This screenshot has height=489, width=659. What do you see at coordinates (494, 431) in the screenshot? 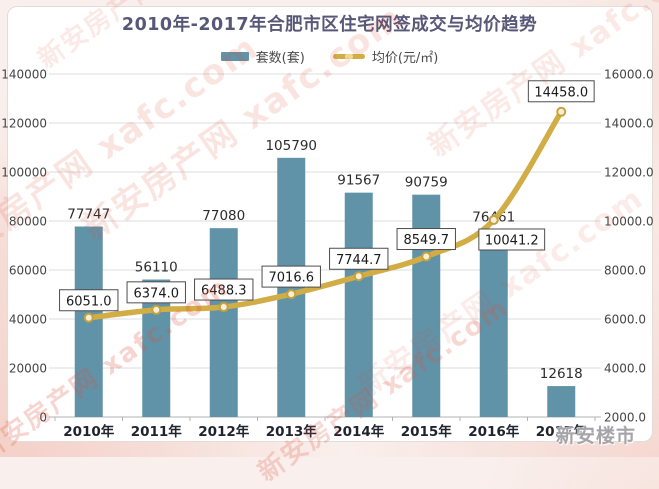
I see `x-axis-label: 2016年` at bounding box center [494, 431].